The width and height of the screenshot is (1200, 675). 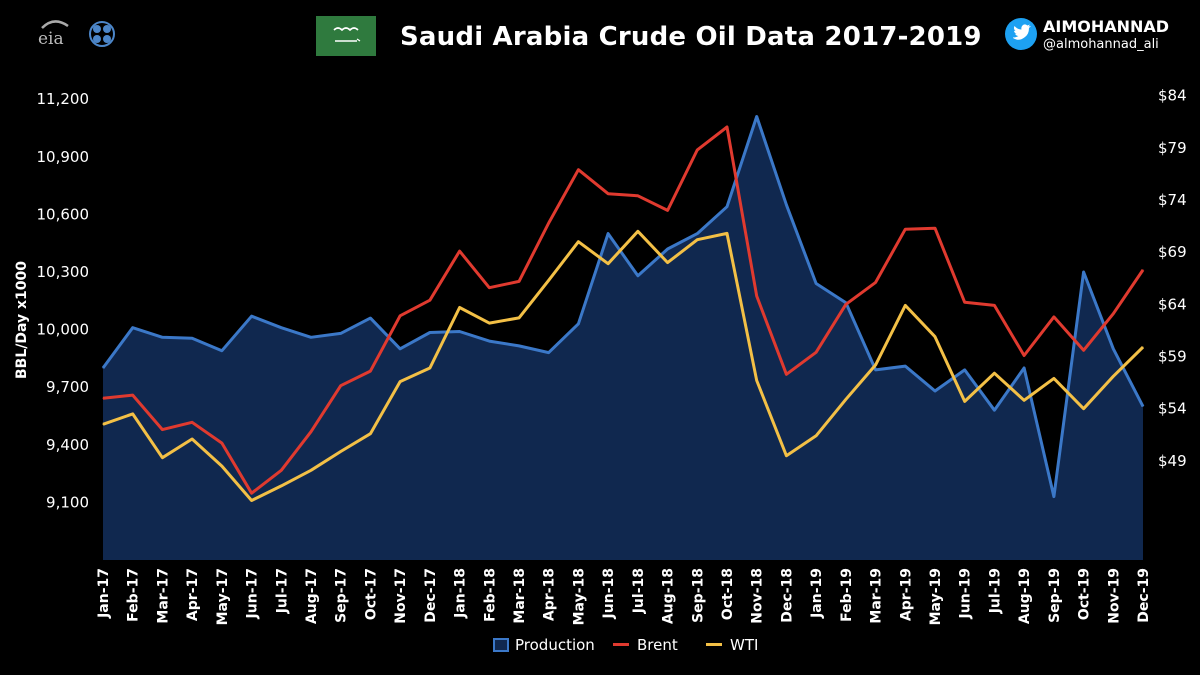 I want to click on x-tick-label: Dec-17, so click(x=431, y=595).